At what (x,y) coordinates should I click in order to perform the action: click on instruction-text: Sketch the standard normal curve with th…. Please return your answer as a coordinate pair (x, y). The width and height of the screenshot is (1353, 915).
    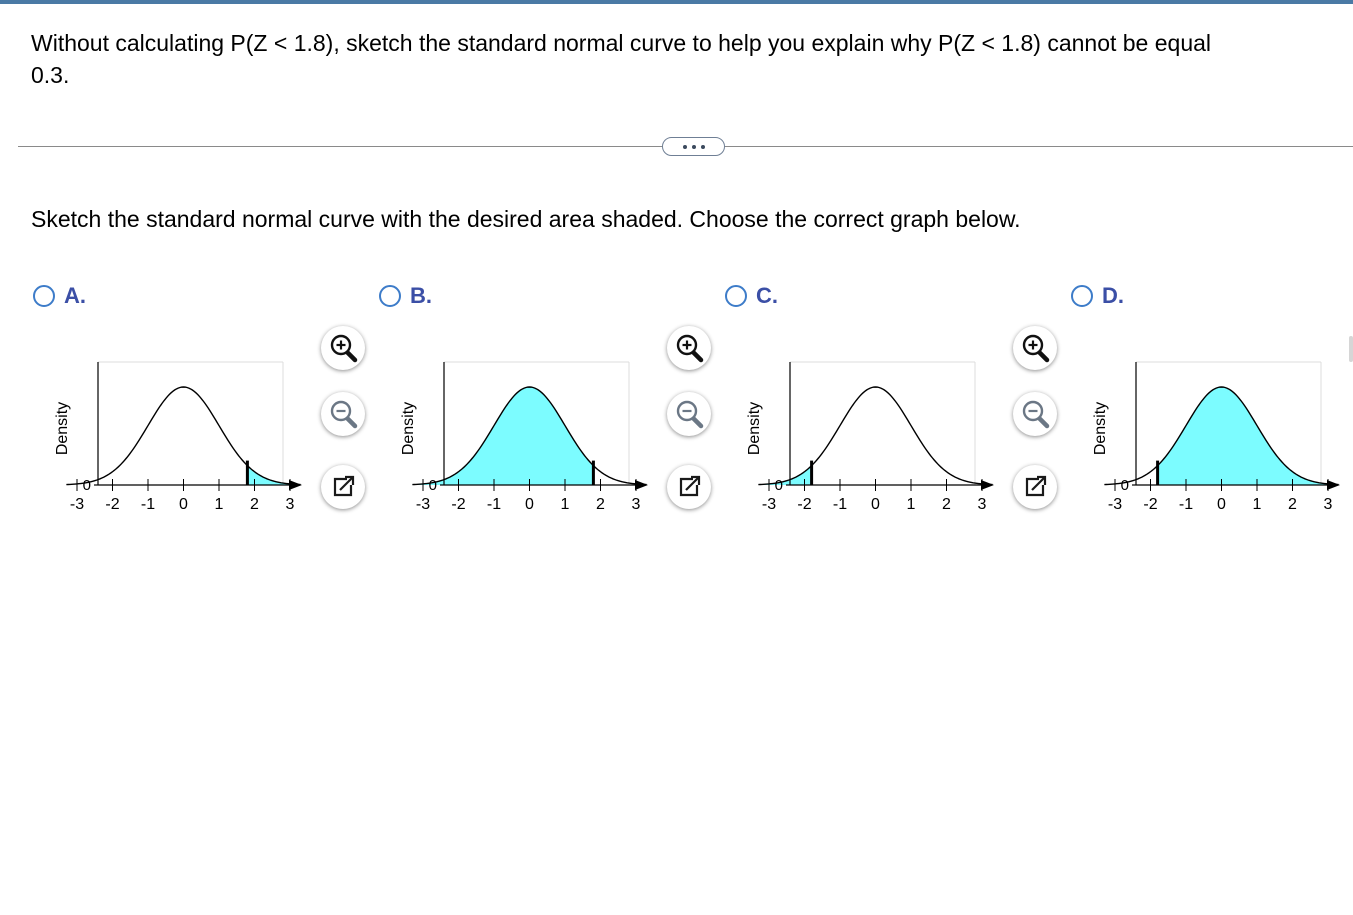
    Looking at the image, I should click on (526, 219).